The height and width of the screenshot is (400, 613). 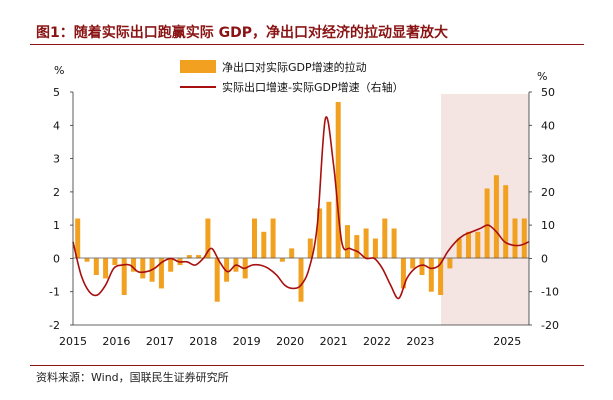 What do you see at coordinates (307, 365) in the screenshot?
I see `footer-rule` at bounding box center [307, 365].